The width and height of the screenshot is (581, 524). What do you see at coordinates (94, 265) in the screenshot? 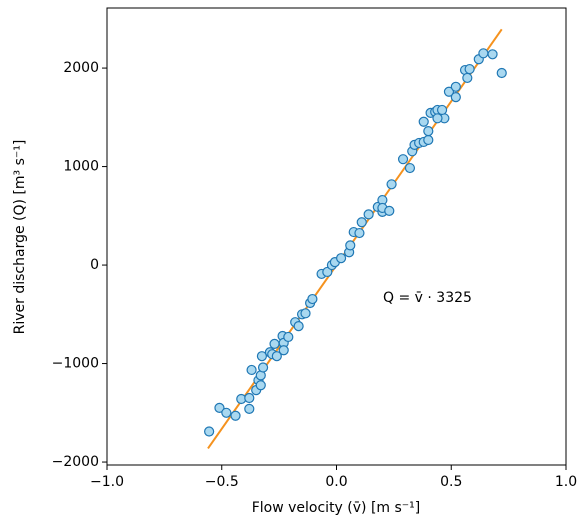
I see `y-tick-label: 0` at bounding box center [94, 265].